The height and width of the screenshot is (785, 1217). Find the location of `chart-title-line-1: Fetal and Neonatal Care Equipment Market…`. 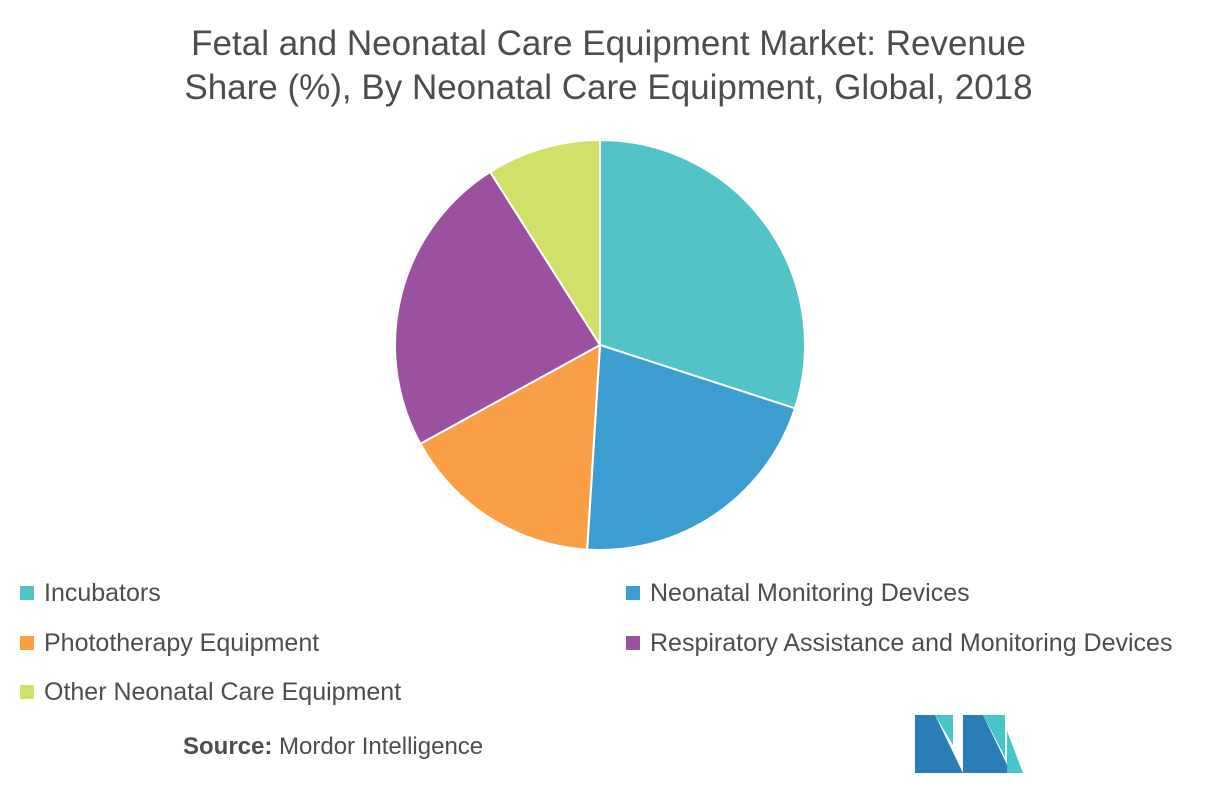

chart-title-line-1: Fetal and Neonatal Care Equipment Market… is located at coordinates (608, 43).